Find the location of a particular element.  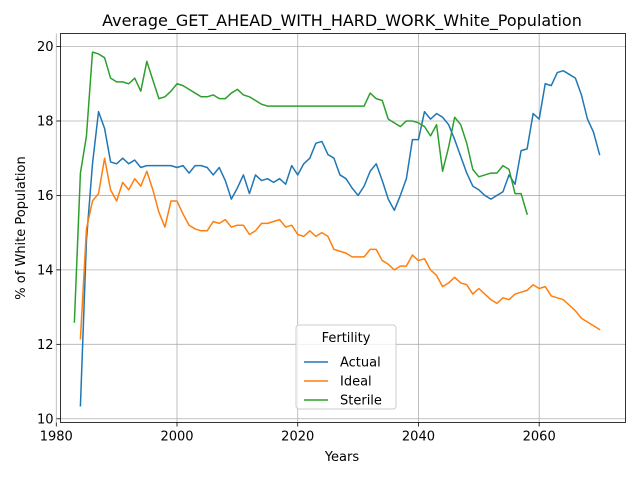

y-tick-label: 20 is located at coordinates (45, 47).